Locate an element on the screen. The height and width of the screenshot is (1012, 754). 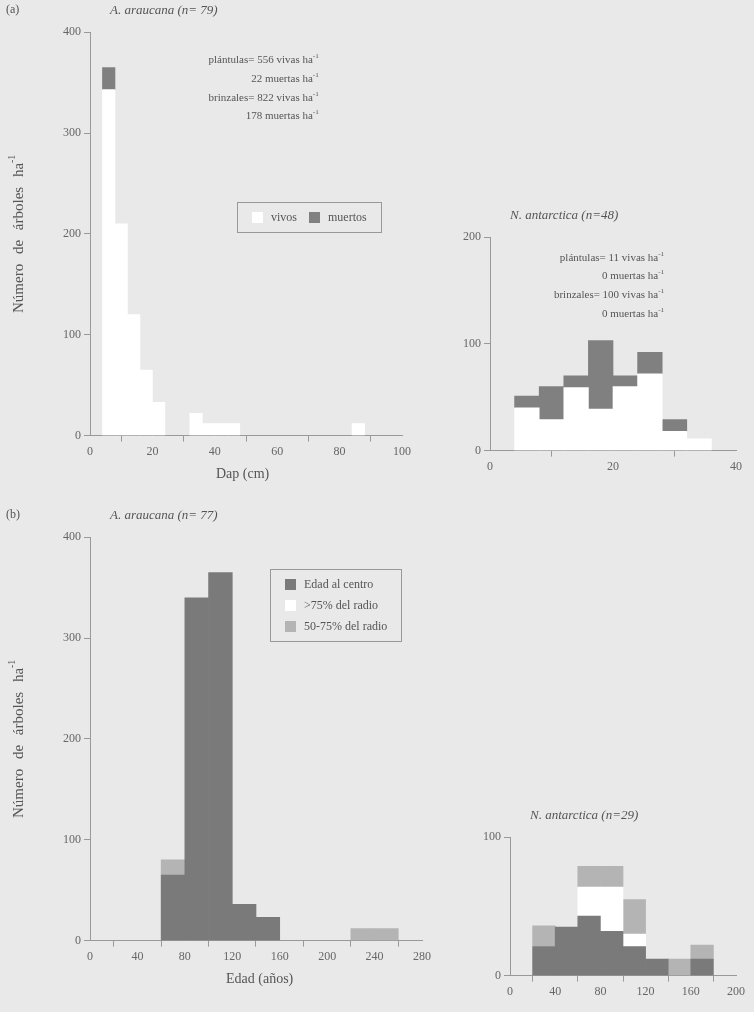
text: (a) is located at coordinates (13, 9).